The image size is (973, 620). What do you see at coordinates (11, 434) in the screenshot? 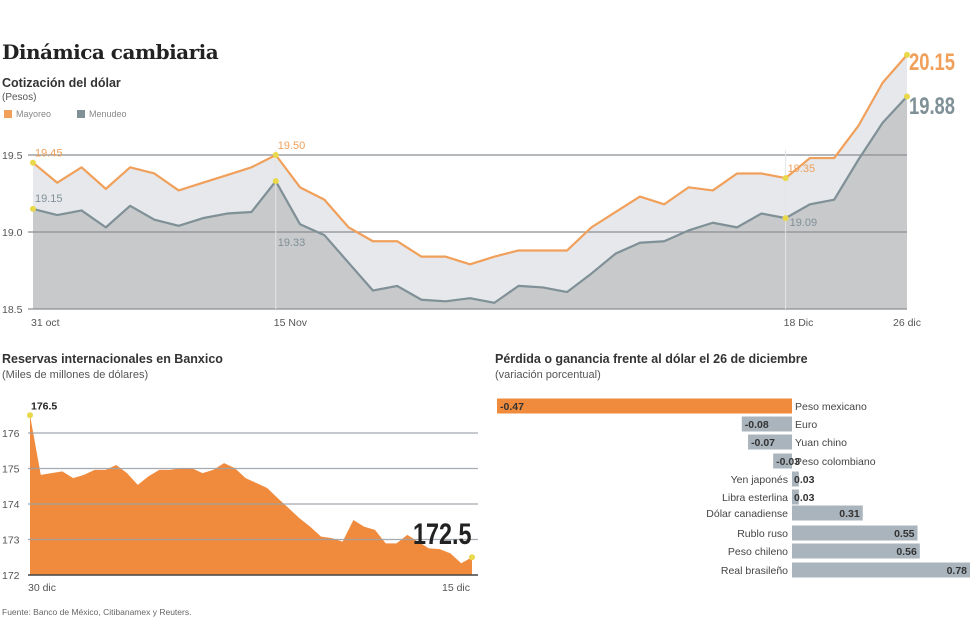
I see `y-tick-label: 176` at bounding box center [11, 434].